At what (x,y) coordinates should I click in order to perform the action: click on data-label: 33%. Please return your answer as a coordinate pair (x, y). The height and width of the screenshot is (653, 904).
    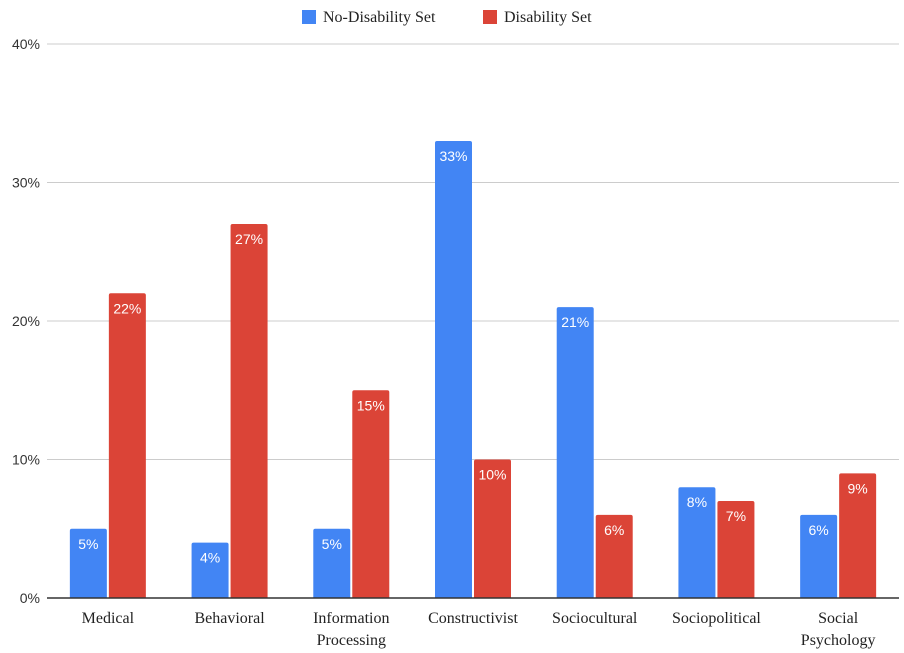
    Looking at the image, I should click on (453, 156).